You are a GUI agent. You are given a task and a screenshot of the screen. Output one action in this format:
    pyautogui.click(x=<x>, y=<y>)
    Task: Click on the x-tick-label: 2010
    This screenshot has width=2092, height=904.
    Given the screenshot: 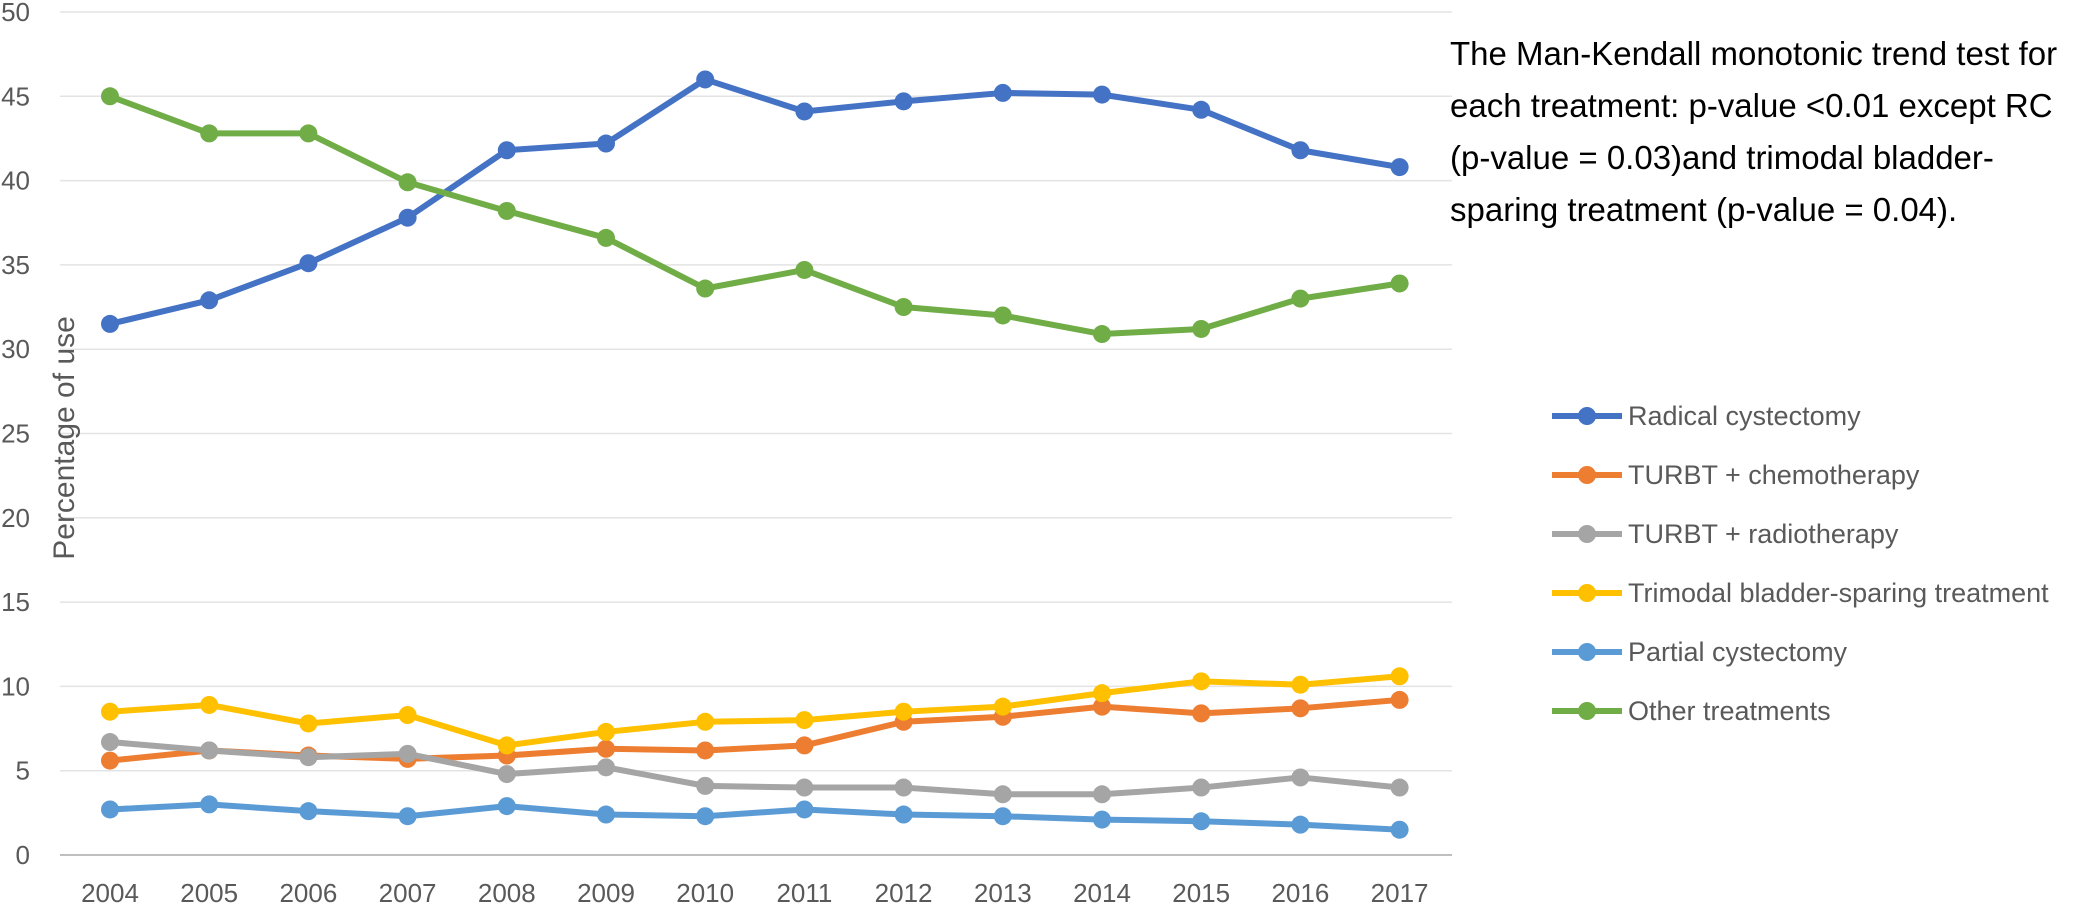 What is the action you would take?
    pyautogui.click(x=705, y=891)
    